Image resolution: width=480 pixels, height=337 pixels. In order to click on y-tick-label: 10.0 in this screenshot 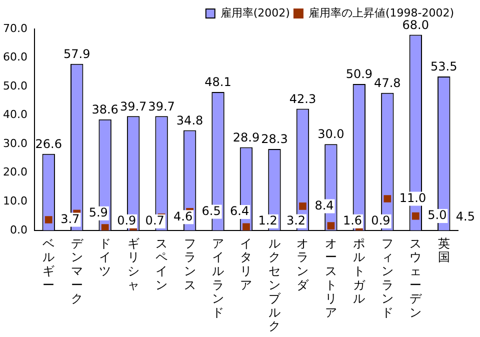, I will do `click(15, 201)`.